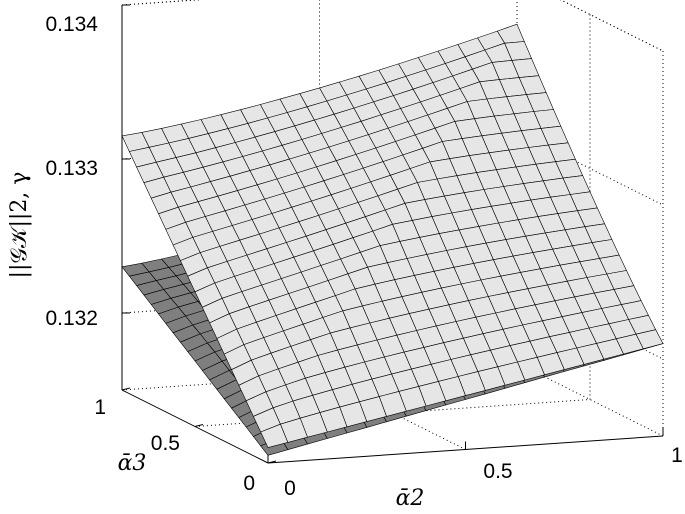 This screenshot has width=685, height=514. What do you see at coordinates (249, 483) in the screenshot?
I see `y-tick-0: 0` at bounding box center [249, 483].